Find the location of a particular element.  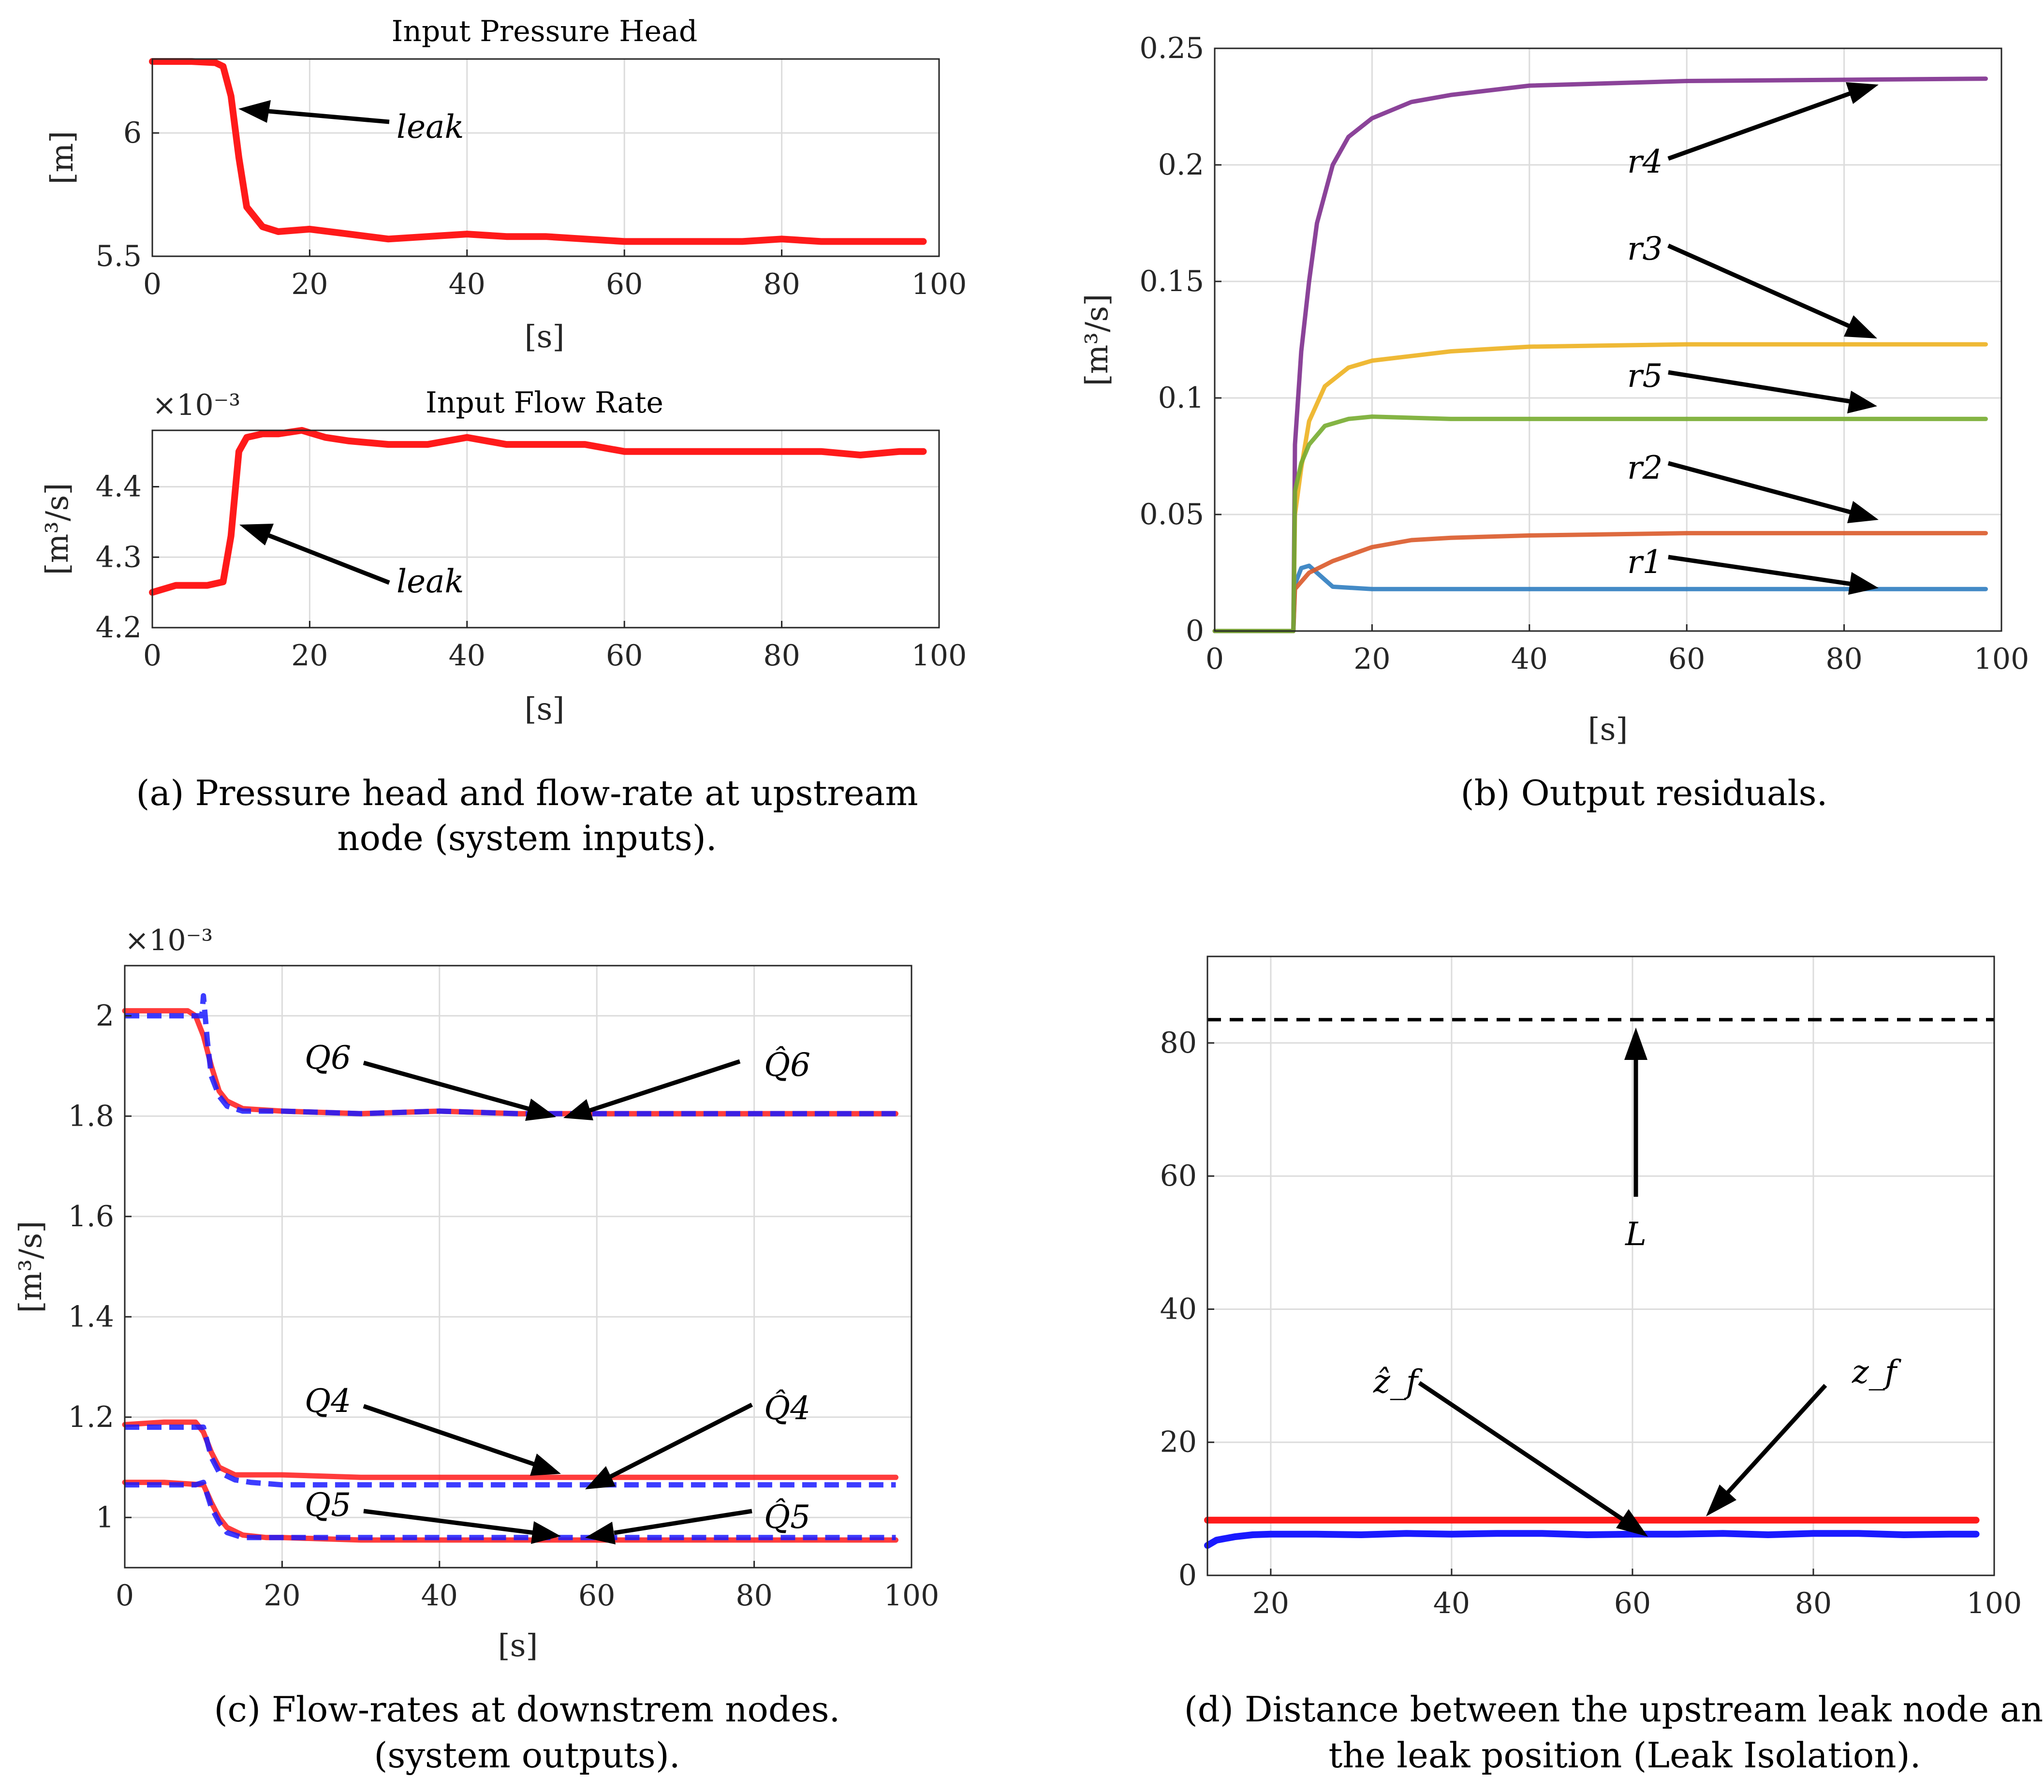

c-q4-arrow is located at coordinates (450, 1436).